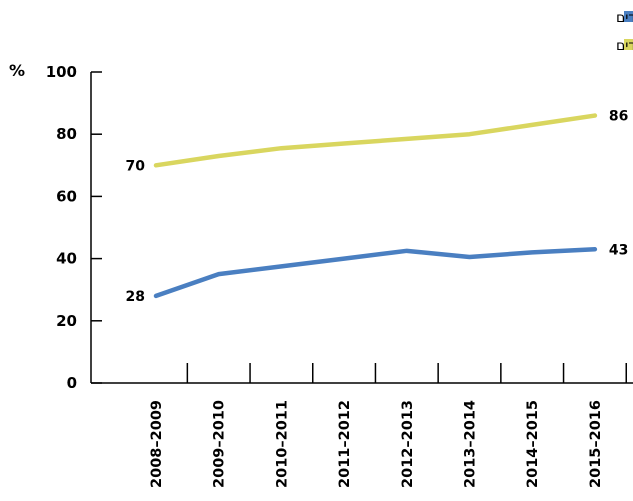 Image resolution: width=633 pixels, height=501 pixels. What do you see at coordinates (74, 227) in the screenshot?
I see `y-axis-ticks: 0 20 40 60 80 100` at bounding box center [74, 227].